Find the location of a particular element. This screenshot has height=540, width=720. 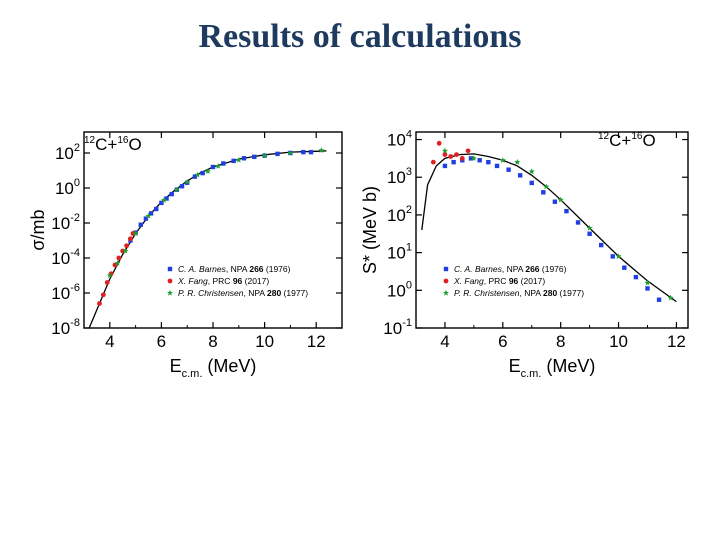

y-tick-label: 10³ is located at coordinates (399, 176).